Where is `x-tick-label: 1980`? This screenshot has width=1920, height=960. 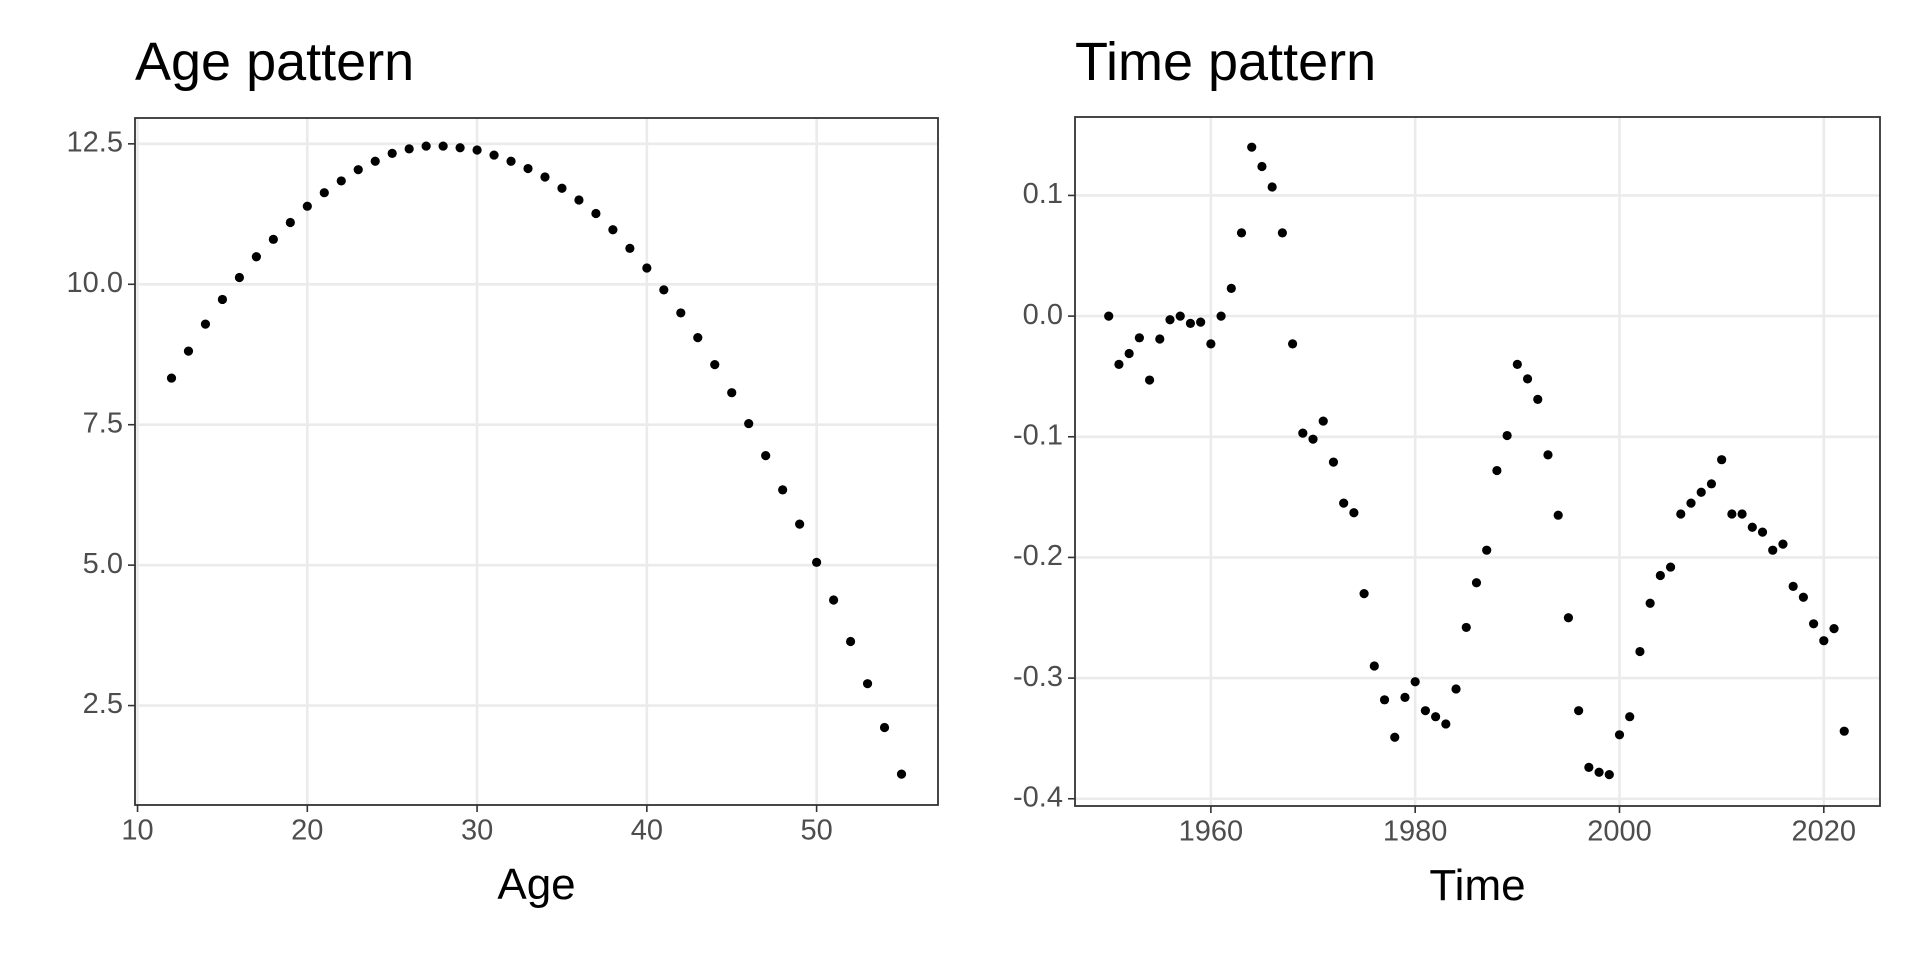 x-tick-label: 1980 is located at coordinates (1415, 832).